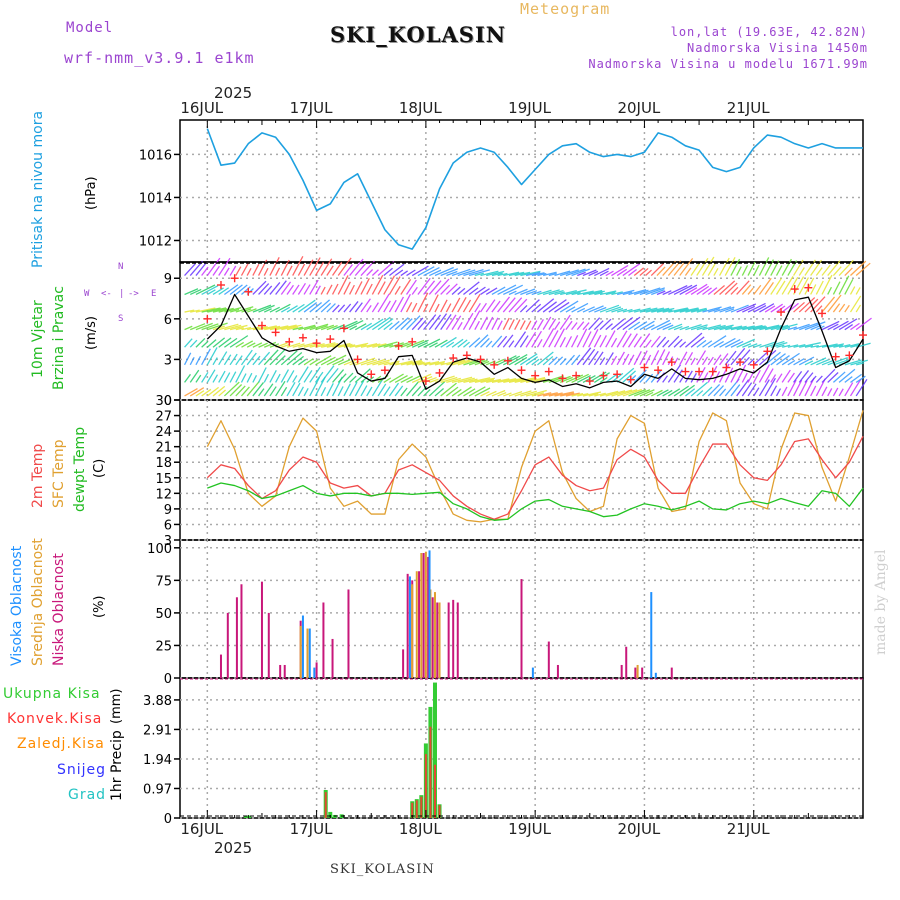 The image size is (900, 900). What do you see at coordinates (532, 672) in the screenshot?
I see `high-cloud-bar` at bounding box center [532, 672].